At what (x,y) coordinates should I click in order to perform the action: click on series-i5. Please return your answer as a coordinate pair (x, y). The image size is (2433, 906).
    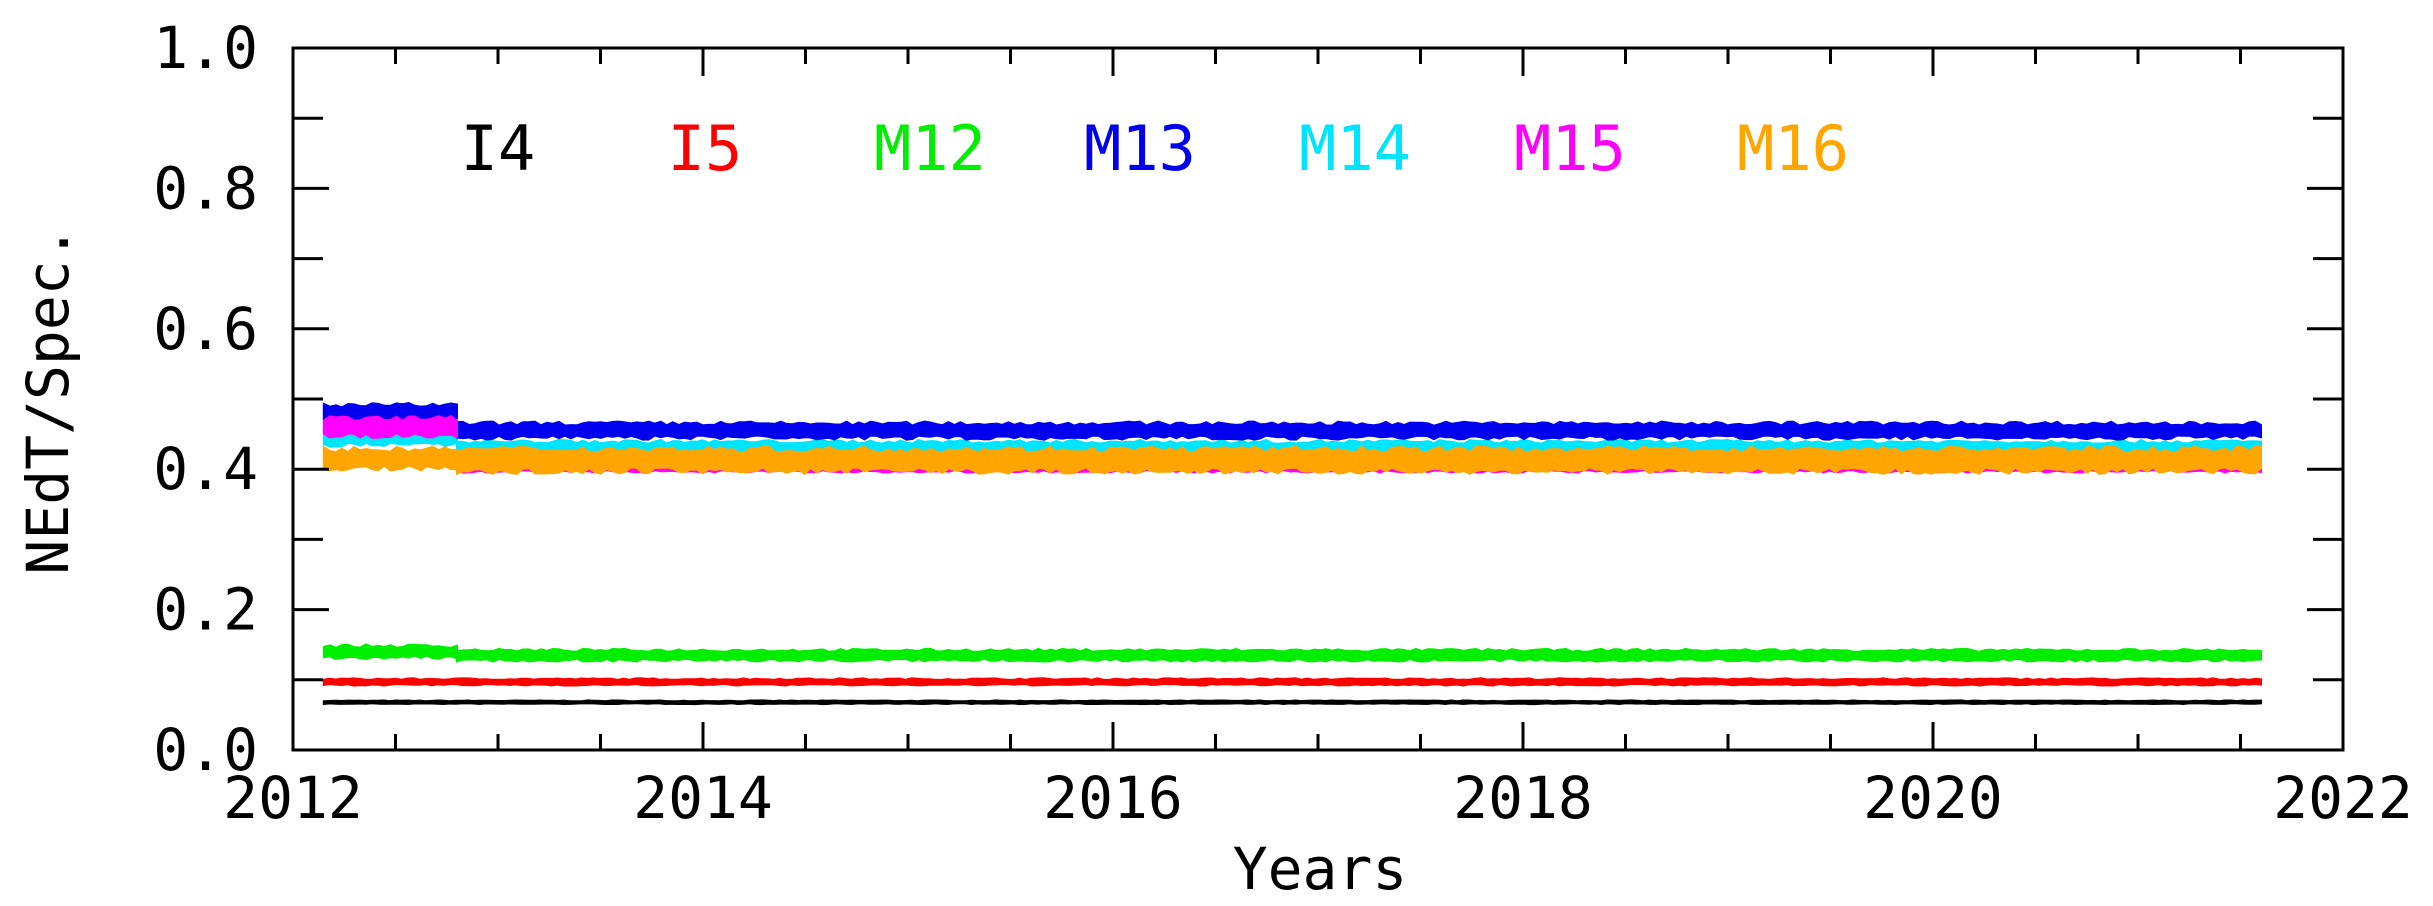
    Looking at the image, I should click on (1292, 682).